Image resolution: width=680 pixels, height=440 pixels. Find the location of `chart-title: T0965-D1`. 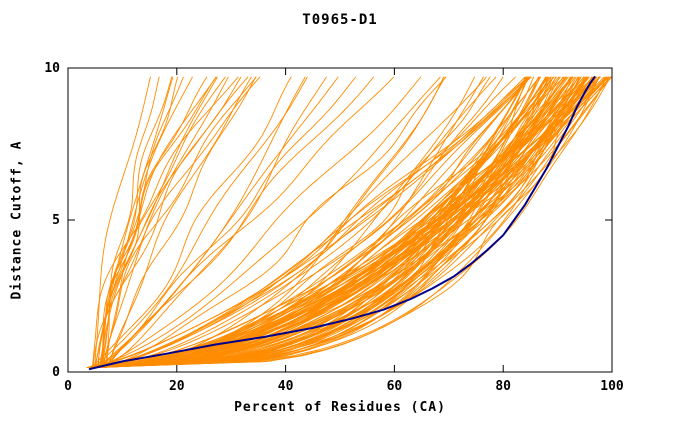

chart-title: T0965-D1 is located at coordinates (340, 20).